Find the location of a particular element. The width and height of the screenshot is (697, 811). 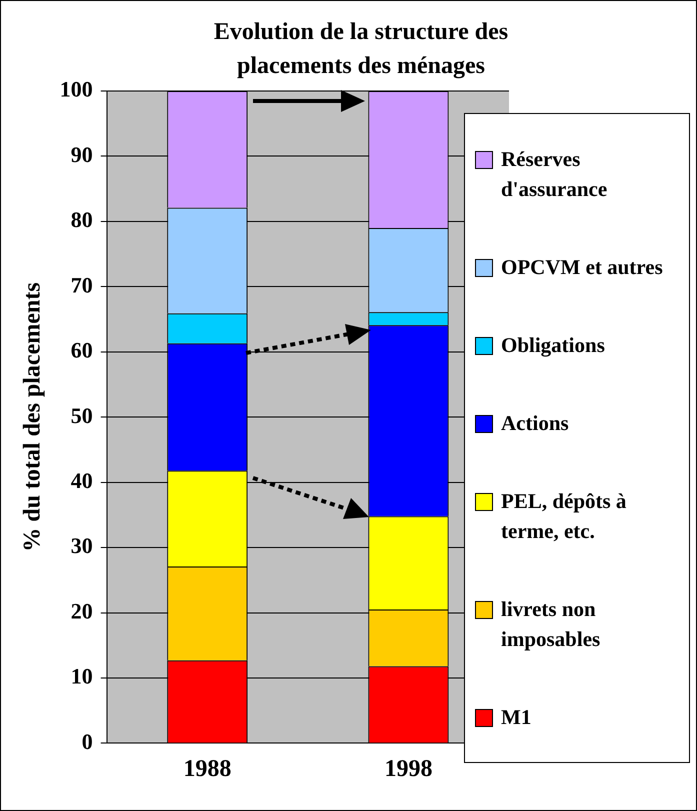

legend-label: Réserves d'assurance is located at coordinates (554, 174).